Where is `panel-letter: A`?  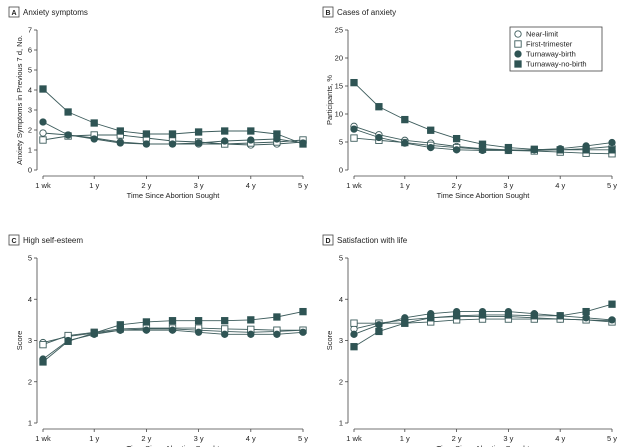 panel-letter: A is located at coordinates (13, 13).